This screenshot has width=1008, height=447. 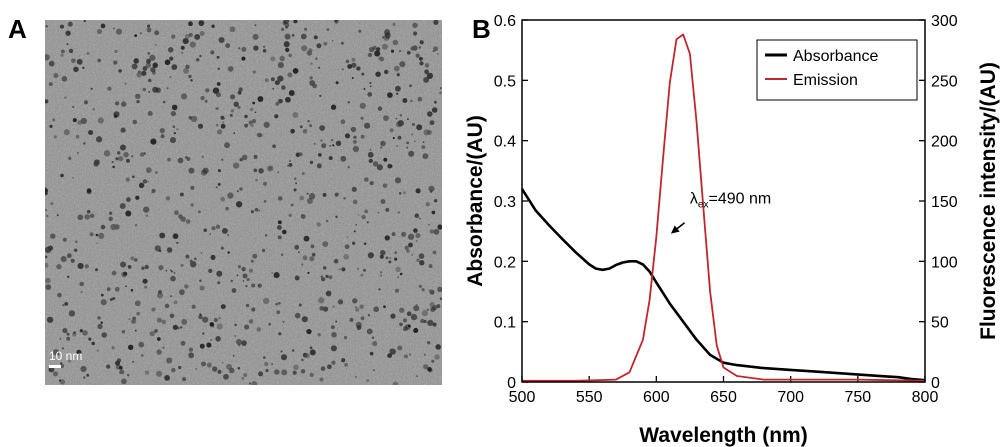 I want to click on x-tick-label: 600, so click(x=656, y=397).